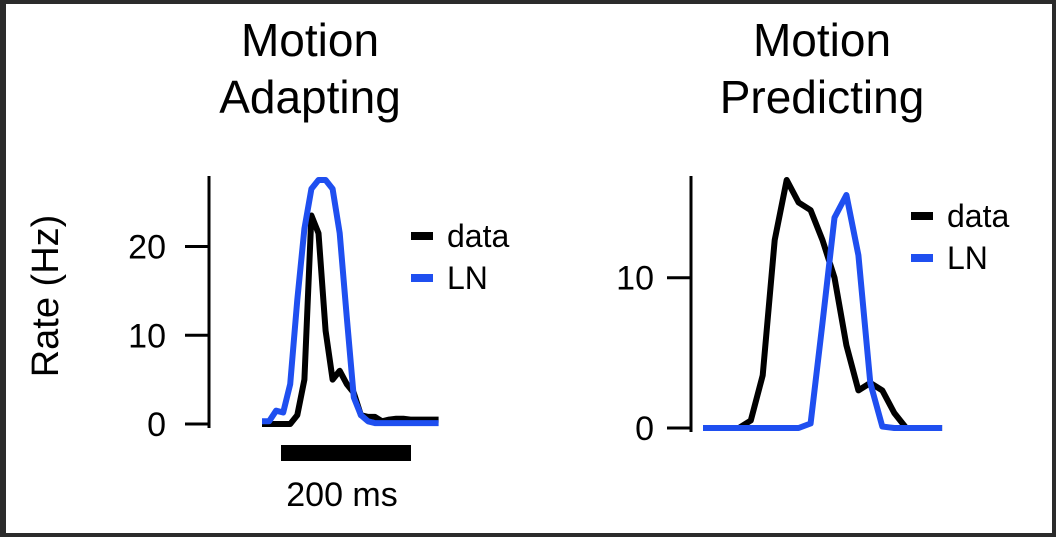 The width and height of the screenshot is (1056, 537). I want to click on predicting-y-tick-label-0: 0, so click(644, 429).